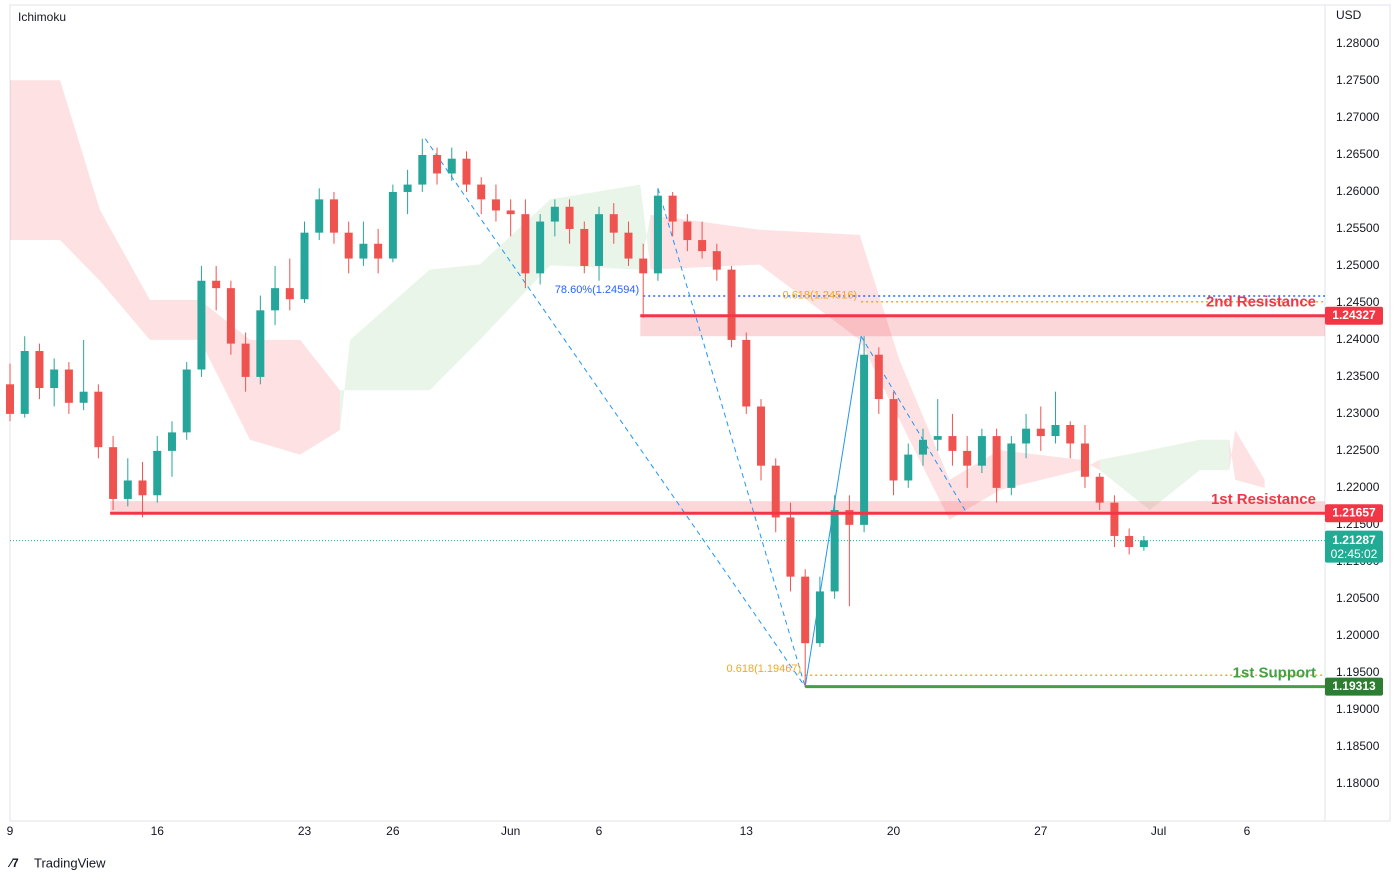 This screenshot has height=887, width=1396. What do you see at coordinates (42, 17) in the screenshot?
I see `indicator-title: Ichimoku` at bounding box center [42, 17].